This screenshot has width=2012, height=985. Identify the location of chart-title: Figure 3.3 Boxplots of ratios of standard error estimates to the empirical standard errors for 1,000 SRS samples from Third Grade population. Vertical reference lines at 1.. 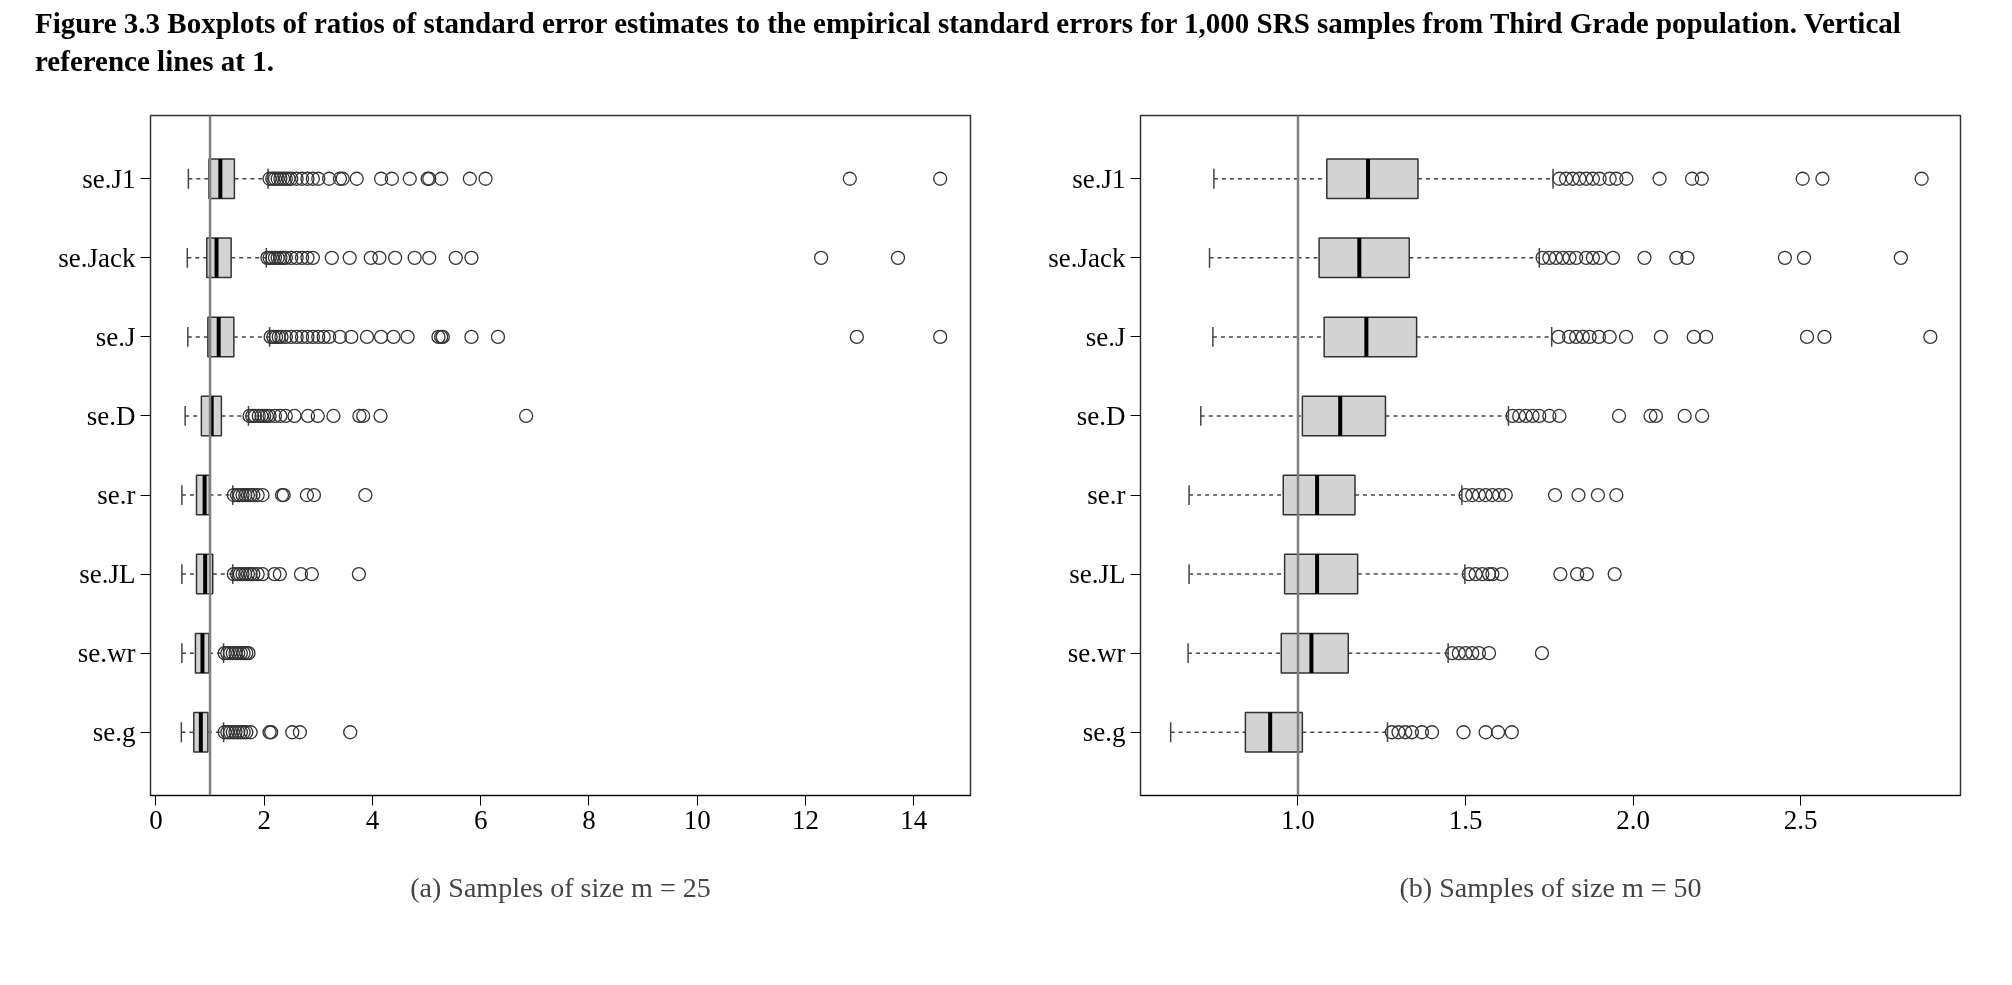
(968, 42).